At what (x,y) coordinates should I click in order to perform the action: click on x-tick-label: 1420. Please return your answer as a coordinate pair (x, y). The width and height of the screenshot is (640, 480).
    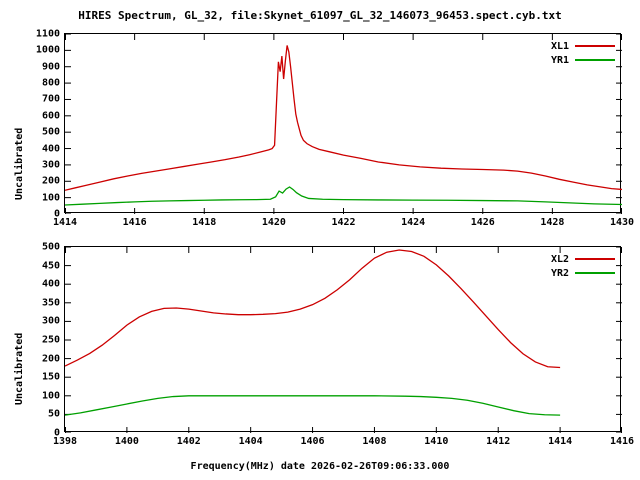
    Looking at the image, I should click on (273, 222).